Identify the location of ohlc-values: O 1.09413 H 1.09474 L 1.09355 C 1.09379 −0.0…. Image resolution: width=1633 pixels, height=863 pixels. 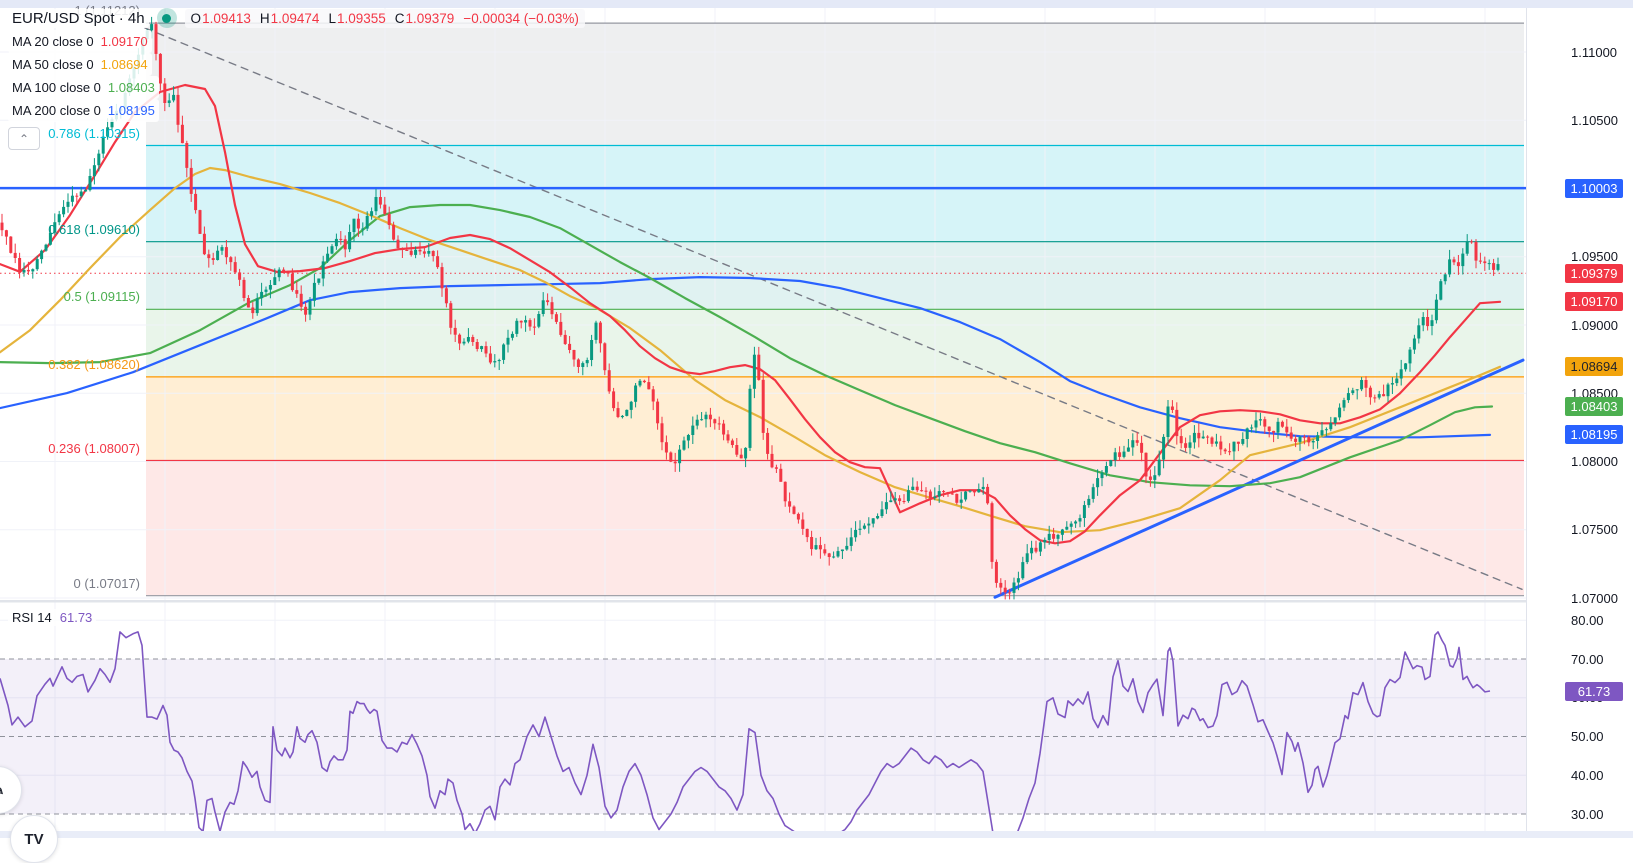
(384, 18).